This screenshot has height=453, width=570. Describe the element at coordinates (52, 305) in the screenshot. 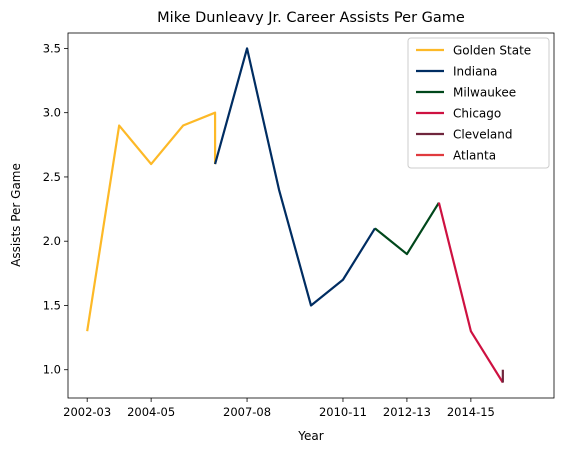

I see `y-tick-label: 1.5` at that location.